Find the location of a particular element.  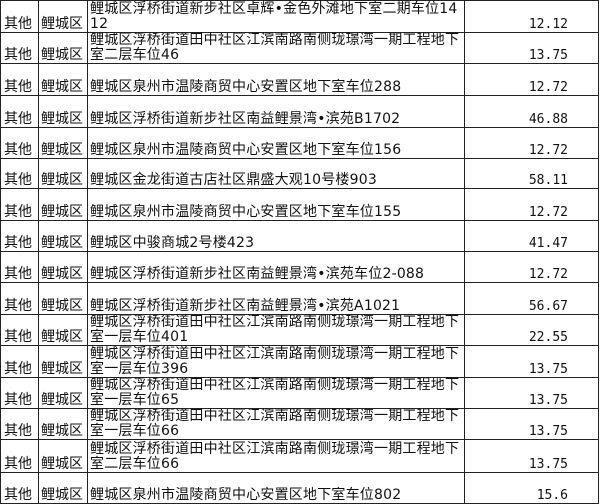

table-row: 其他 鲤城区 鲤城区泉州市温陵商贸中心安置区地下室车位155 12.72 is located at coordinates (299, 204).